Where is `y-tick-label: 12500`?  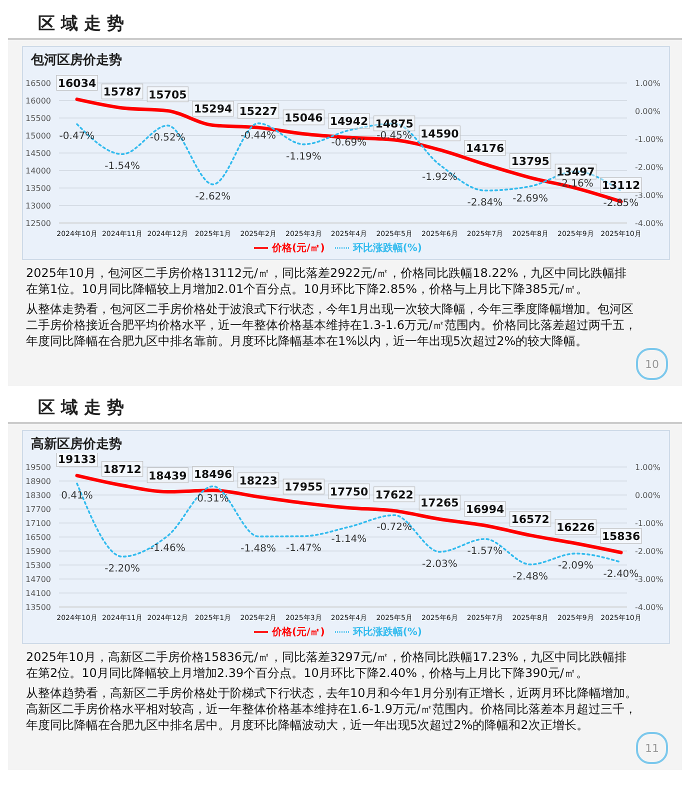 y-tick-label: 12500 is located at coordinates (38, 223).